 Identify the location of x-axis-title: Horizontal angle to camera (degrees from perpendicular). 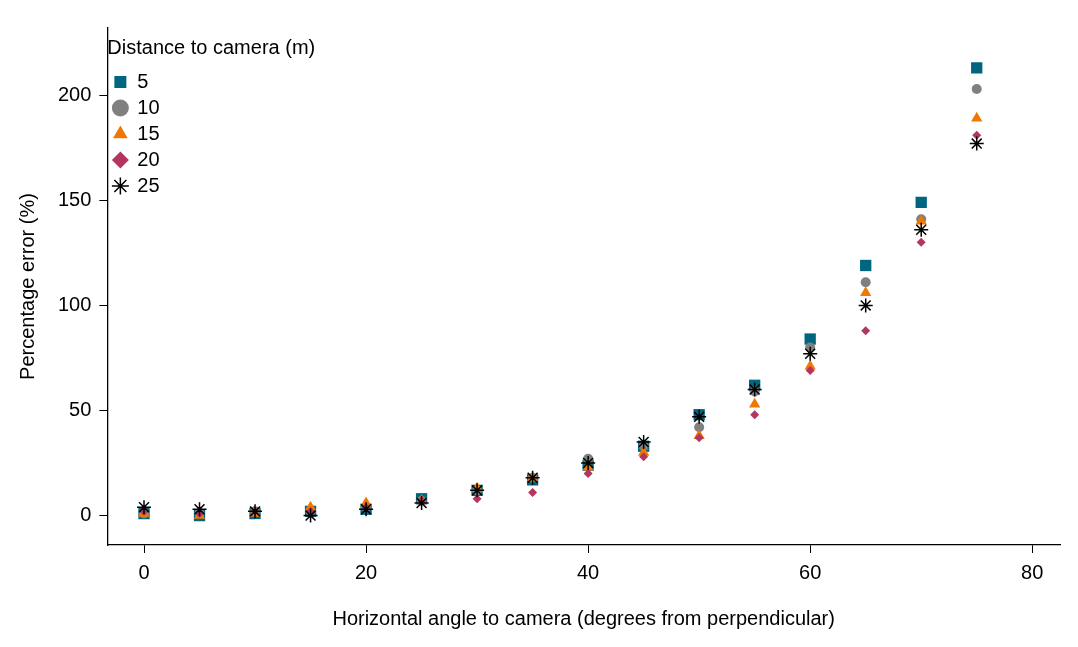
(583, 617).